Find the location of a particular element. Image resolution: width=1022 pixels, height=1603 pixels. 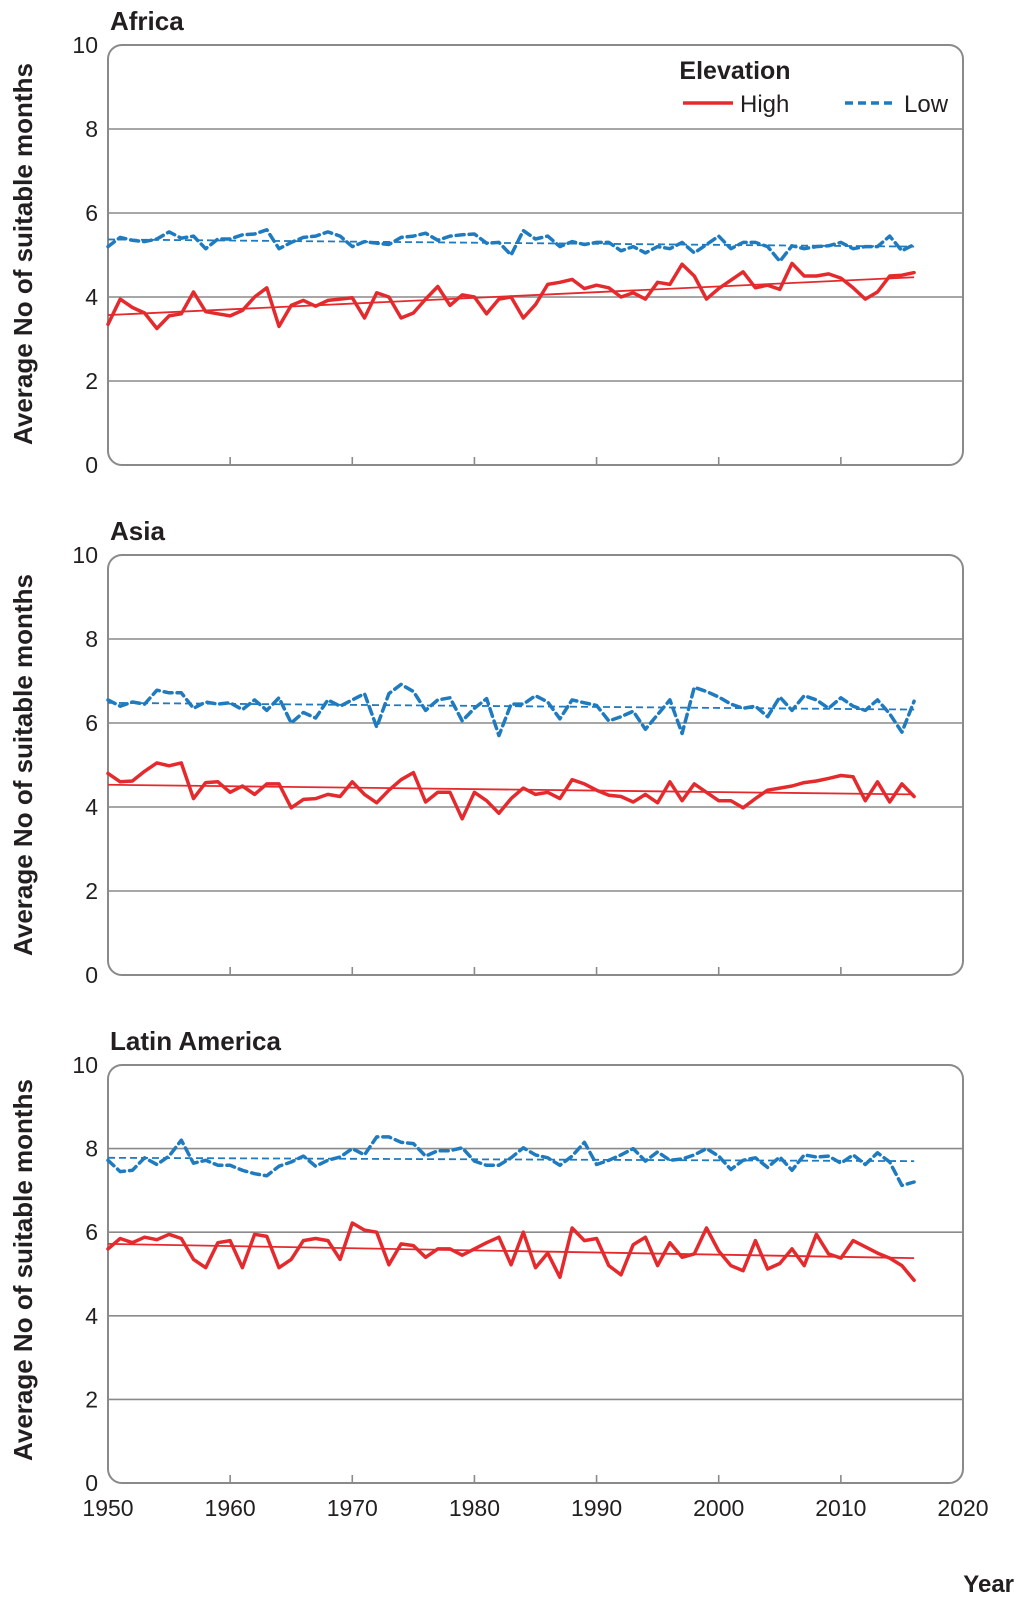

panel-title: Africa is located at coordinates (147, 21).